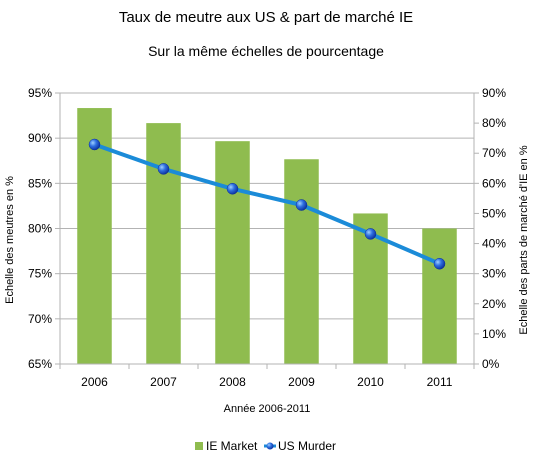 The image size is (540, 456). Describe the element at coordinates (40, 183) in the screenshot. I see `y-tick-label: 85%` at that location.